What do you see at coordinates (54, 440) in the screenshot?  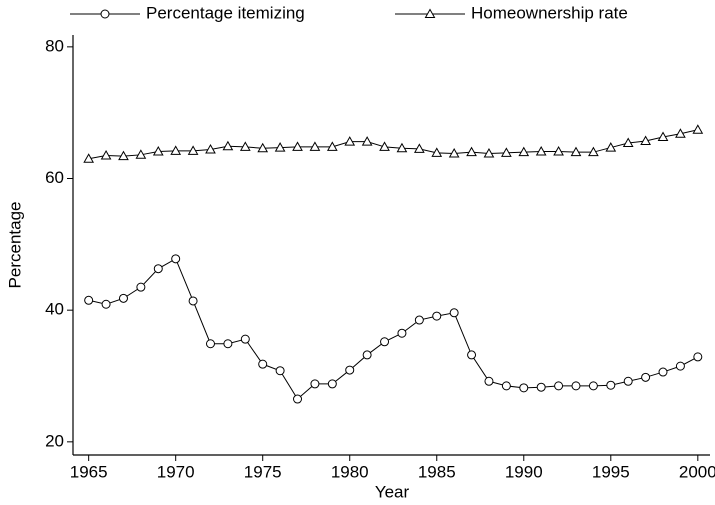 I see `y-tick-label: 20` at bounding box center [54, 440].